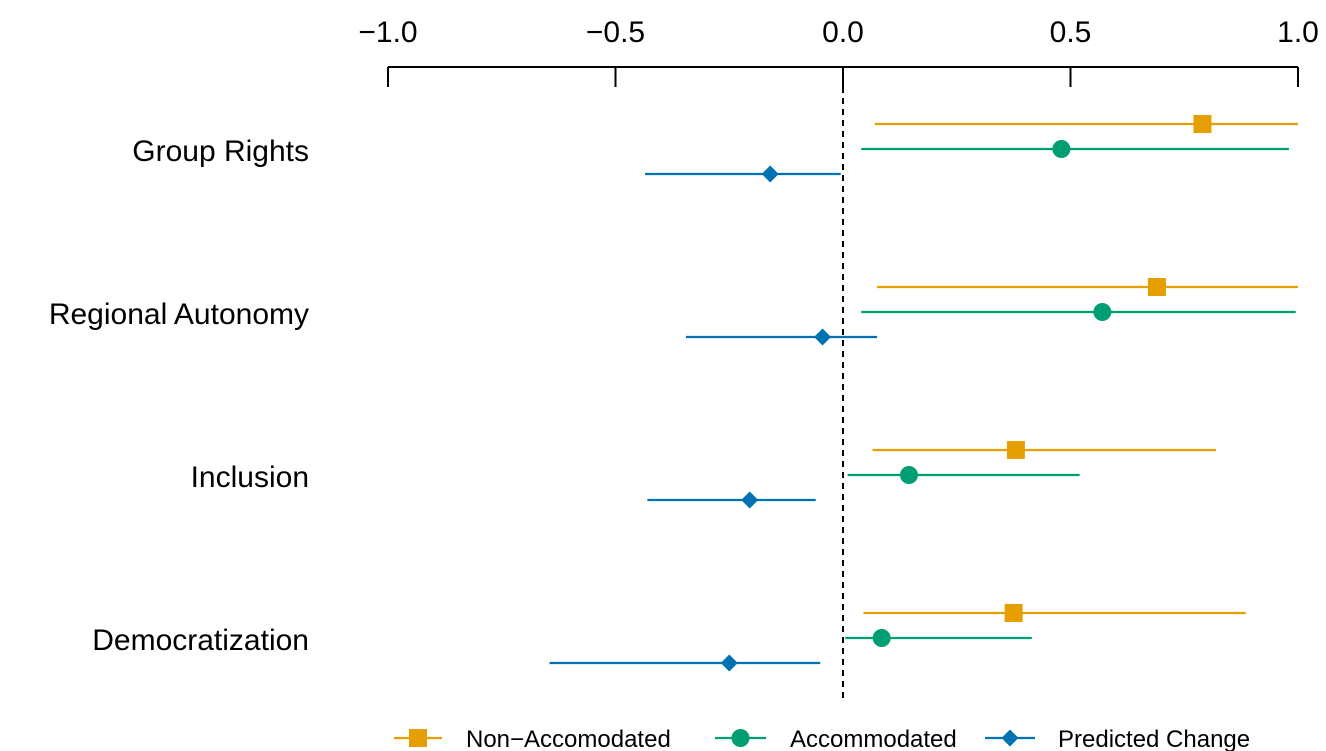 This screenshot has width=1326, height=751. What do you see at coordinates (418, 738) in the screenshot?
I see `legend-marker-non-accomodated` at bounding box center [418, 738].